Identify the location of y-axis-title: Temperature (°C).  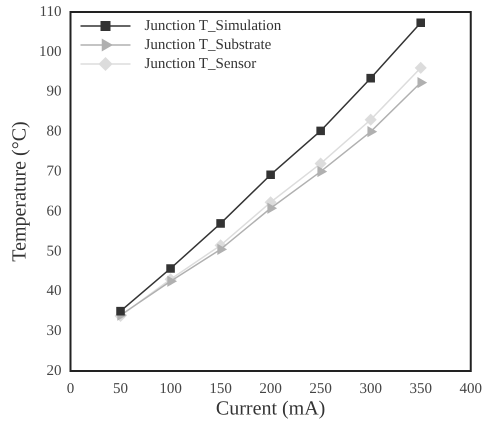
(19, 191).